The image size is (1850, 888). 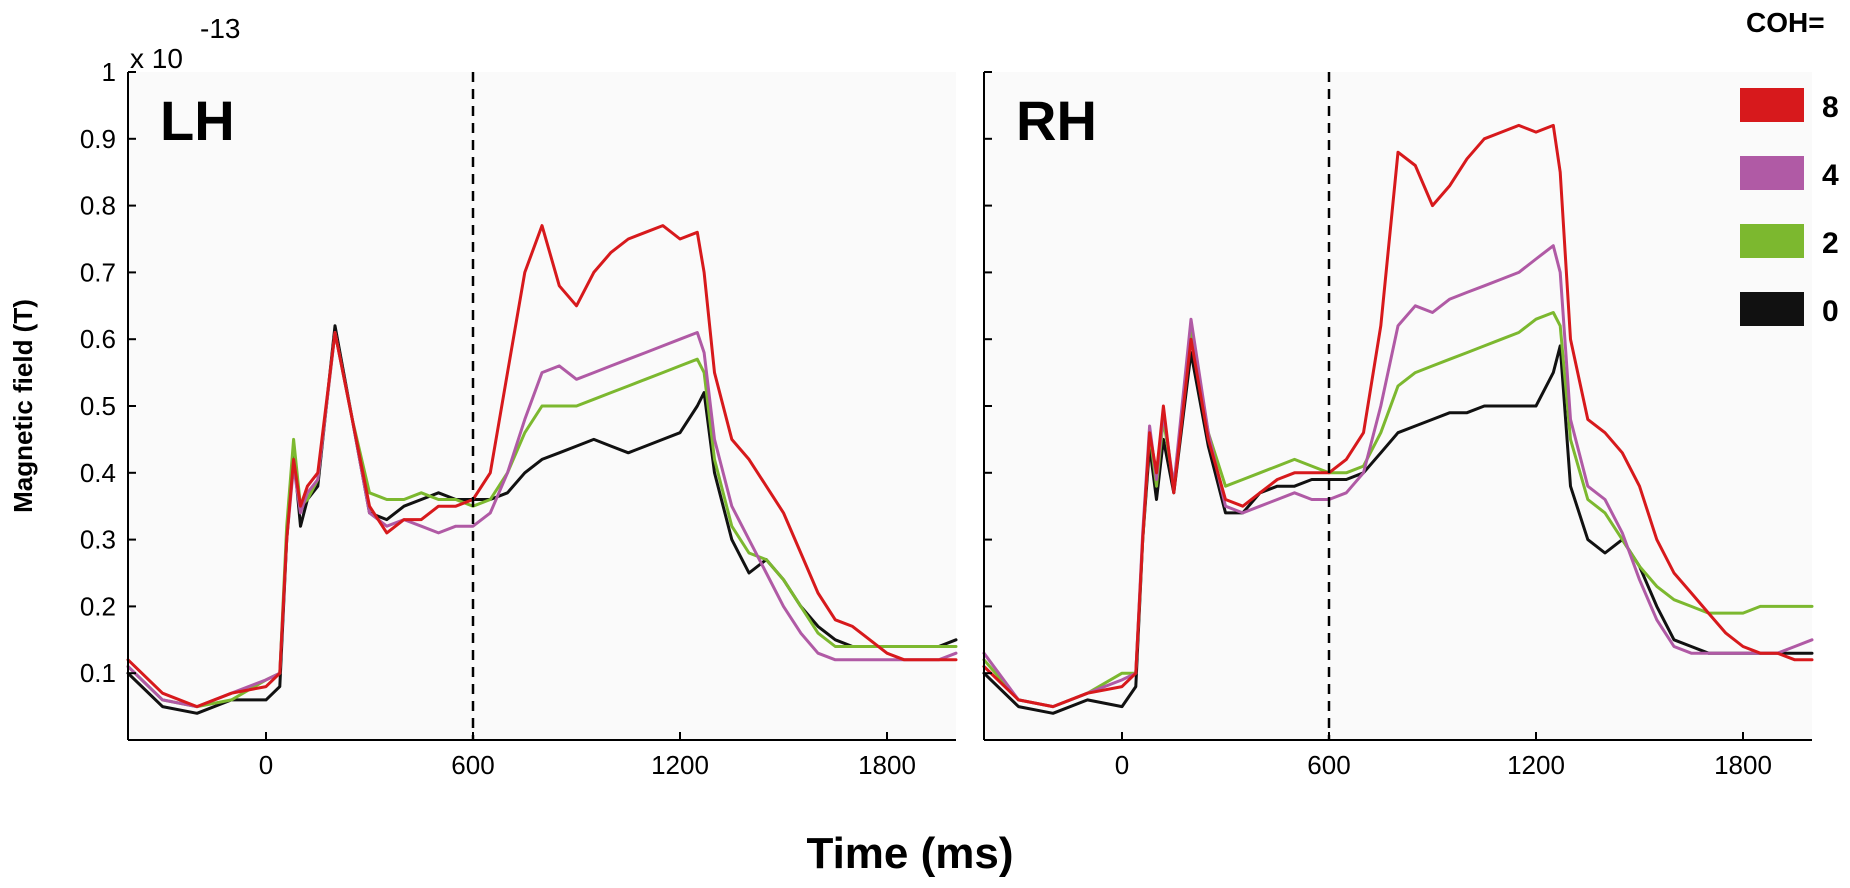 What do you see at coordinates (98, 139) in the screenshot?
I see `y-tick-label: 0.9` at bounding box center [98, 139].